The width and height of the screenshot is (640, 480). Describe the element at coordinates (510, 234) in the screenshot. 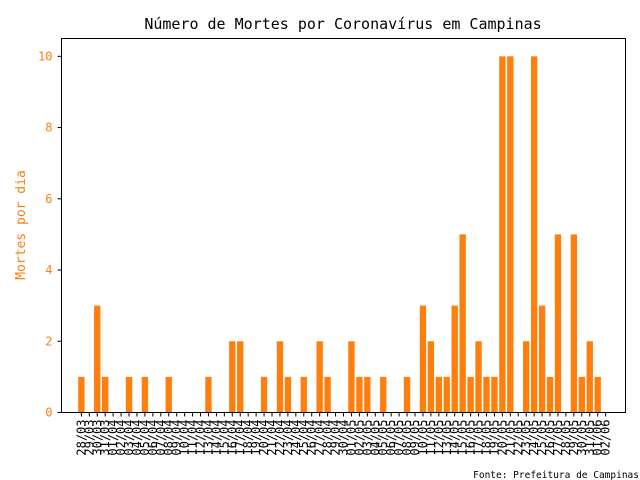

I see `bar-21/05` at that location.